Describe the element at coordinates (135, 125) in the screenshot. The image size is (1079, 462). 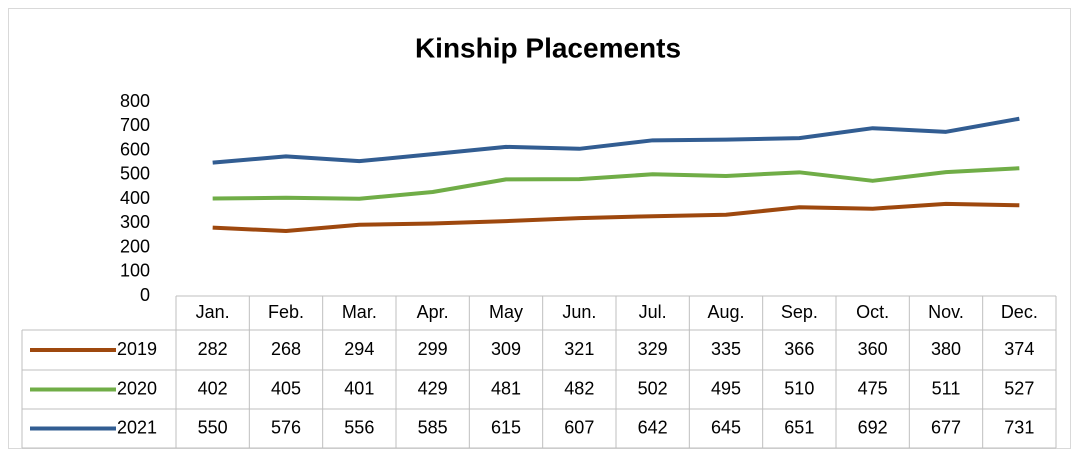
I see `y-tick-label: 700` at that location.